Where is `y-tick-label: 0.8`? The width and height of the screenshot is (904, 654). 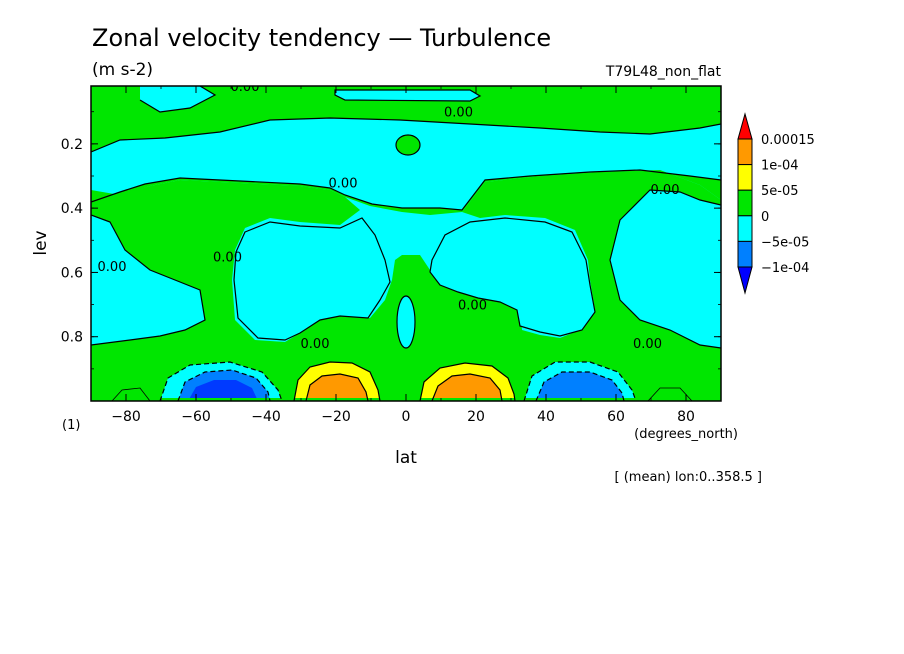 y-tick-label: 0.8 is located at coordinates (72, 338).